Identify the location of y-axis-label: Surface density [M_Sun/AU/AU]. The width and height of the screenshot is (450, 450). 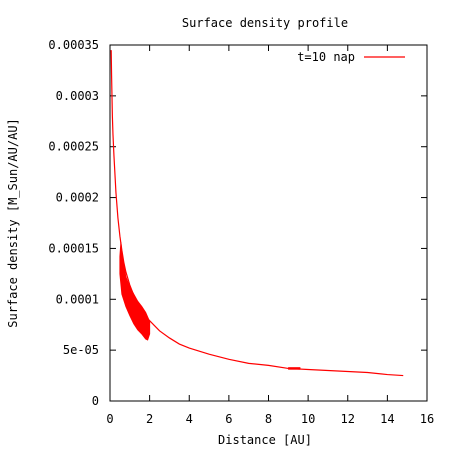
(13, 223).